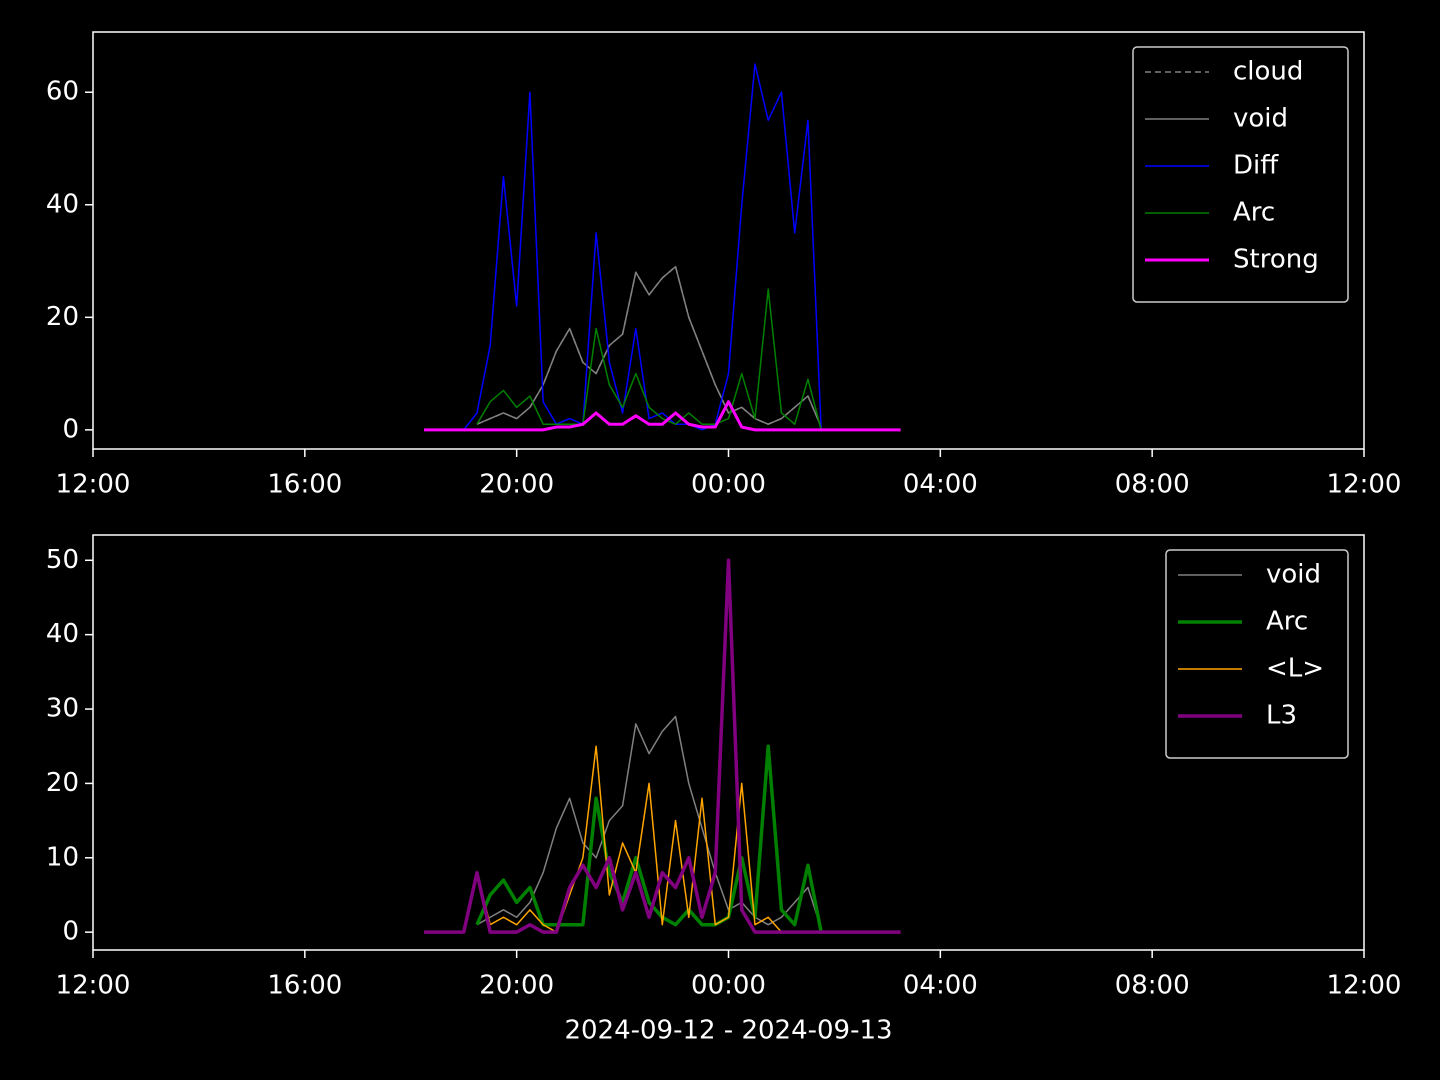 The height and width of the screenshot is (1080, 1440). What do you see at coordinates (62, 560) in the screenshot?
I see `y-tick-label: 50` at bounding box center [62, 560].